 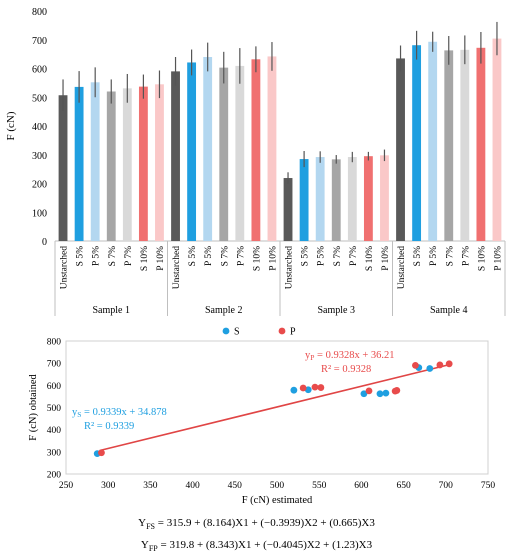 I want to click on group-label: Sample 3, so click(x=337, y=310).